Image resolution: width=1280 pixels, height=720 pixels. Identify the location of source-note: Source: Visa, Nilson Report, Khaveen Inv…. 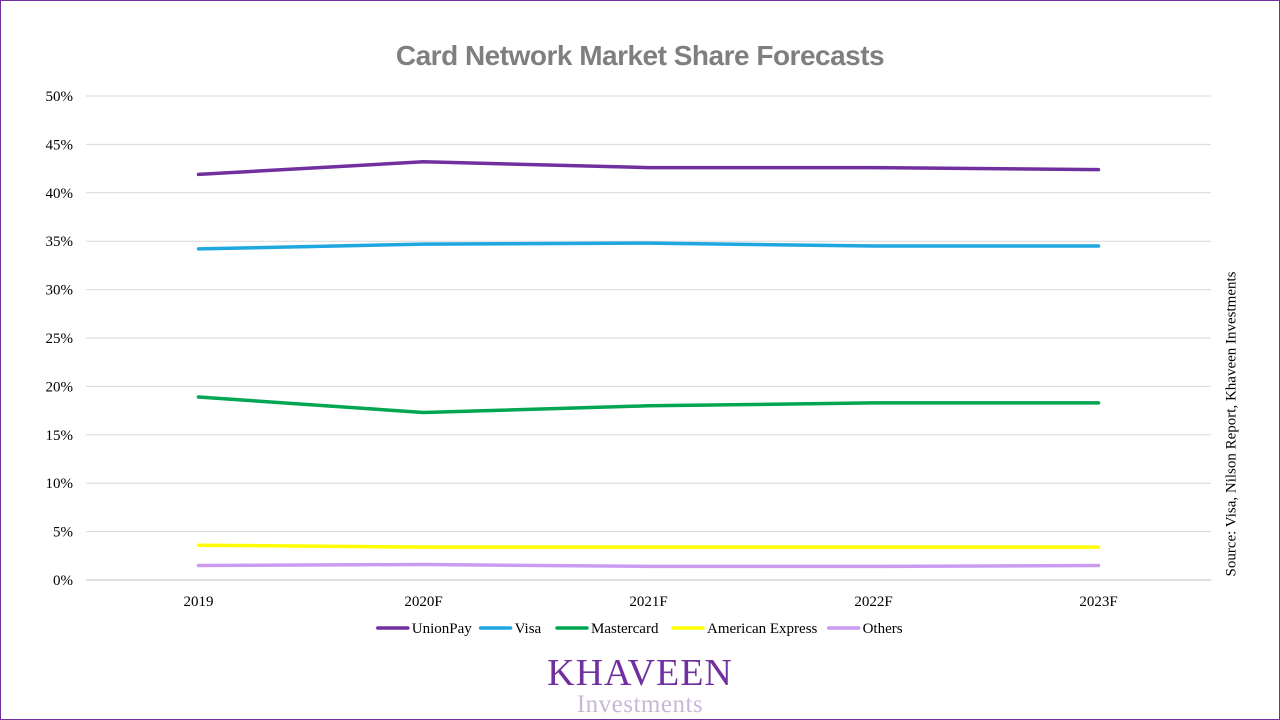
(1231, 424).